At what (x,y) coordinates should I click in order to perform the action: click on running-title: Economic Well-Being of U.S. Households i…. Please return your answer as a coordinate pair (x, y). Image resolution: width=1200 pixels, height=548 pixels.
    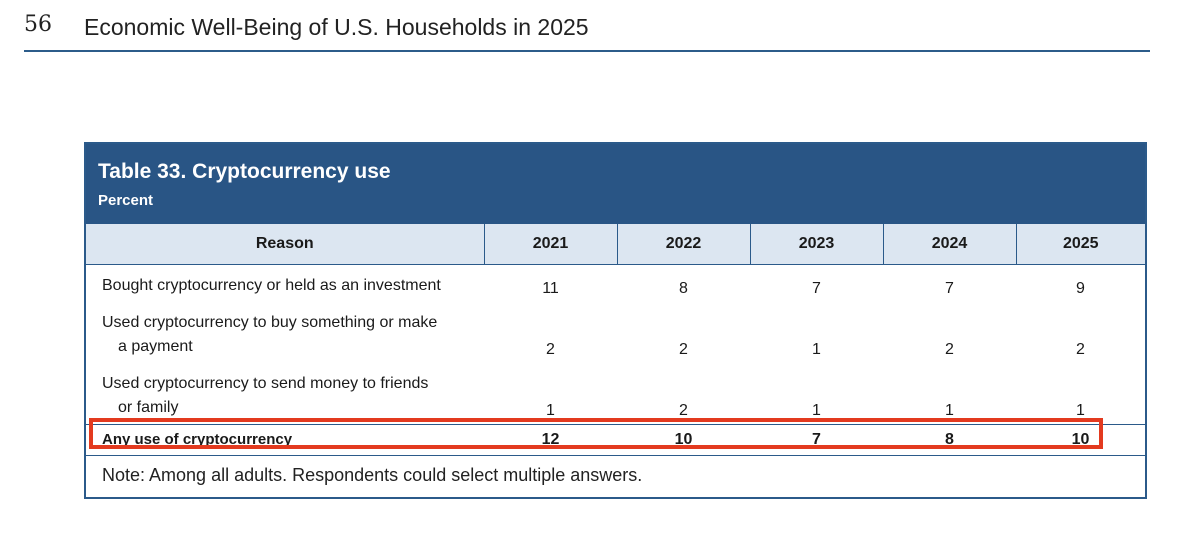
    Looking at the image, I should click on (336, 27).